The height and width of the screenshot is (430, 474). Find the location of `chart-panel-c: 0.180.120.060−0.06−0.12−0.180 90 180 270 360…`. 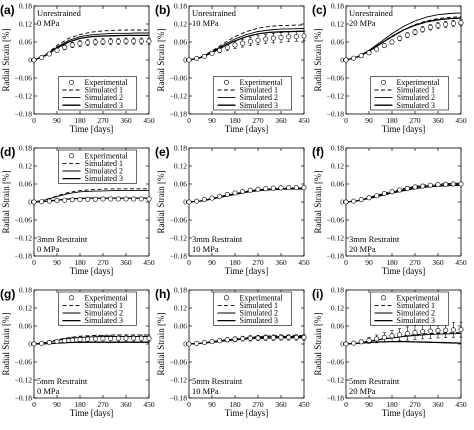

chart-panel-c: 0.180.120.060−0.06−0.12−0.180 90 180 270 360… is located at coordinates (389, 68).